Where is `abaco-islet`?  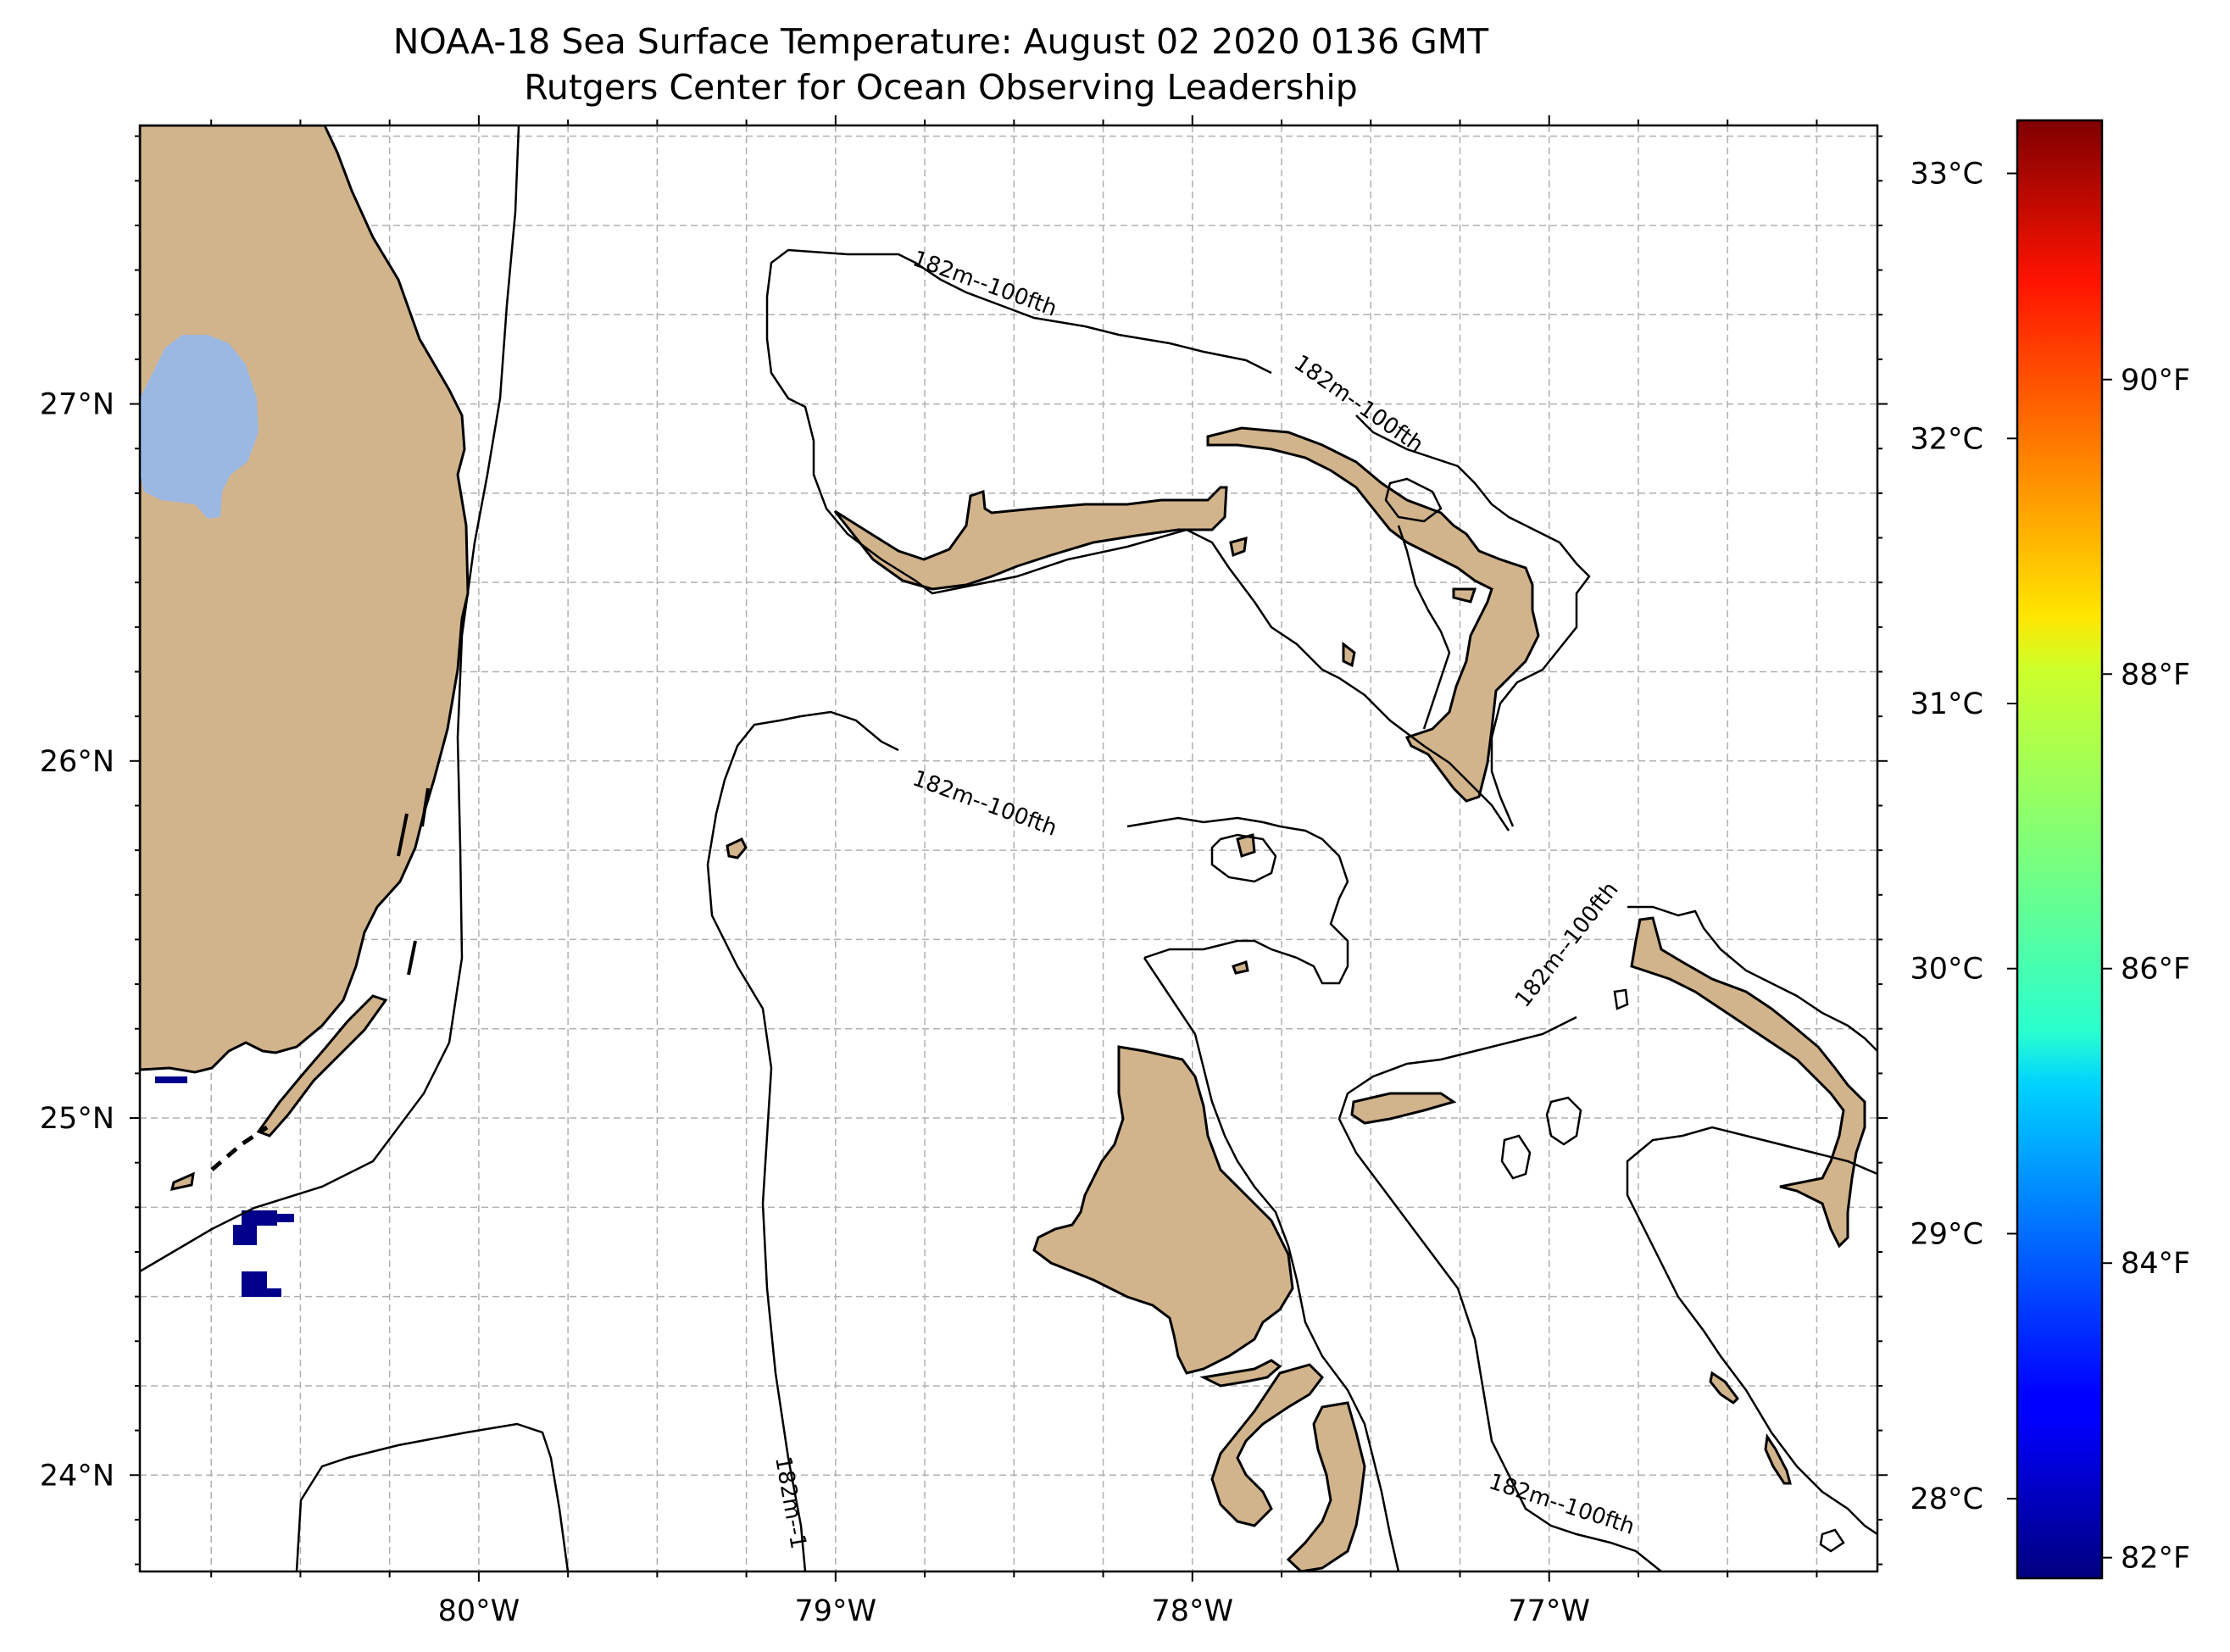 abaco-islet is located at coordinates (1238, 547).